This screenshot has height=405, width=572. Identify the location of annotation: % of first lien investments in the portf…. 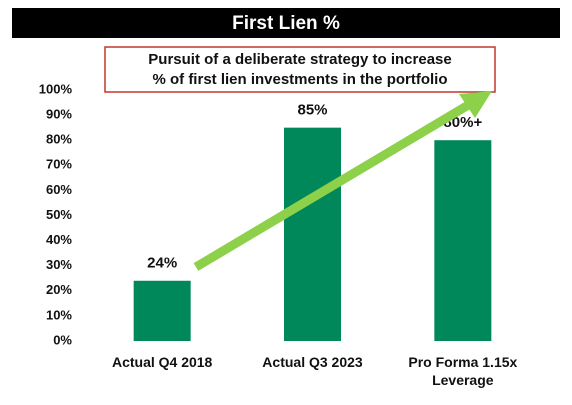
(299, 79).